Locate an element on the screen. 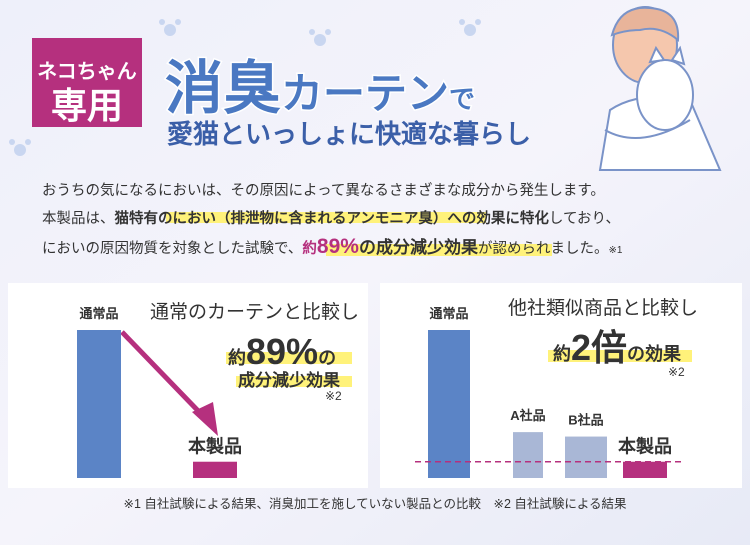 The height and width of the screenshot is (545, 750). body-emphasis: 約 is located at coordinates (309, 248).